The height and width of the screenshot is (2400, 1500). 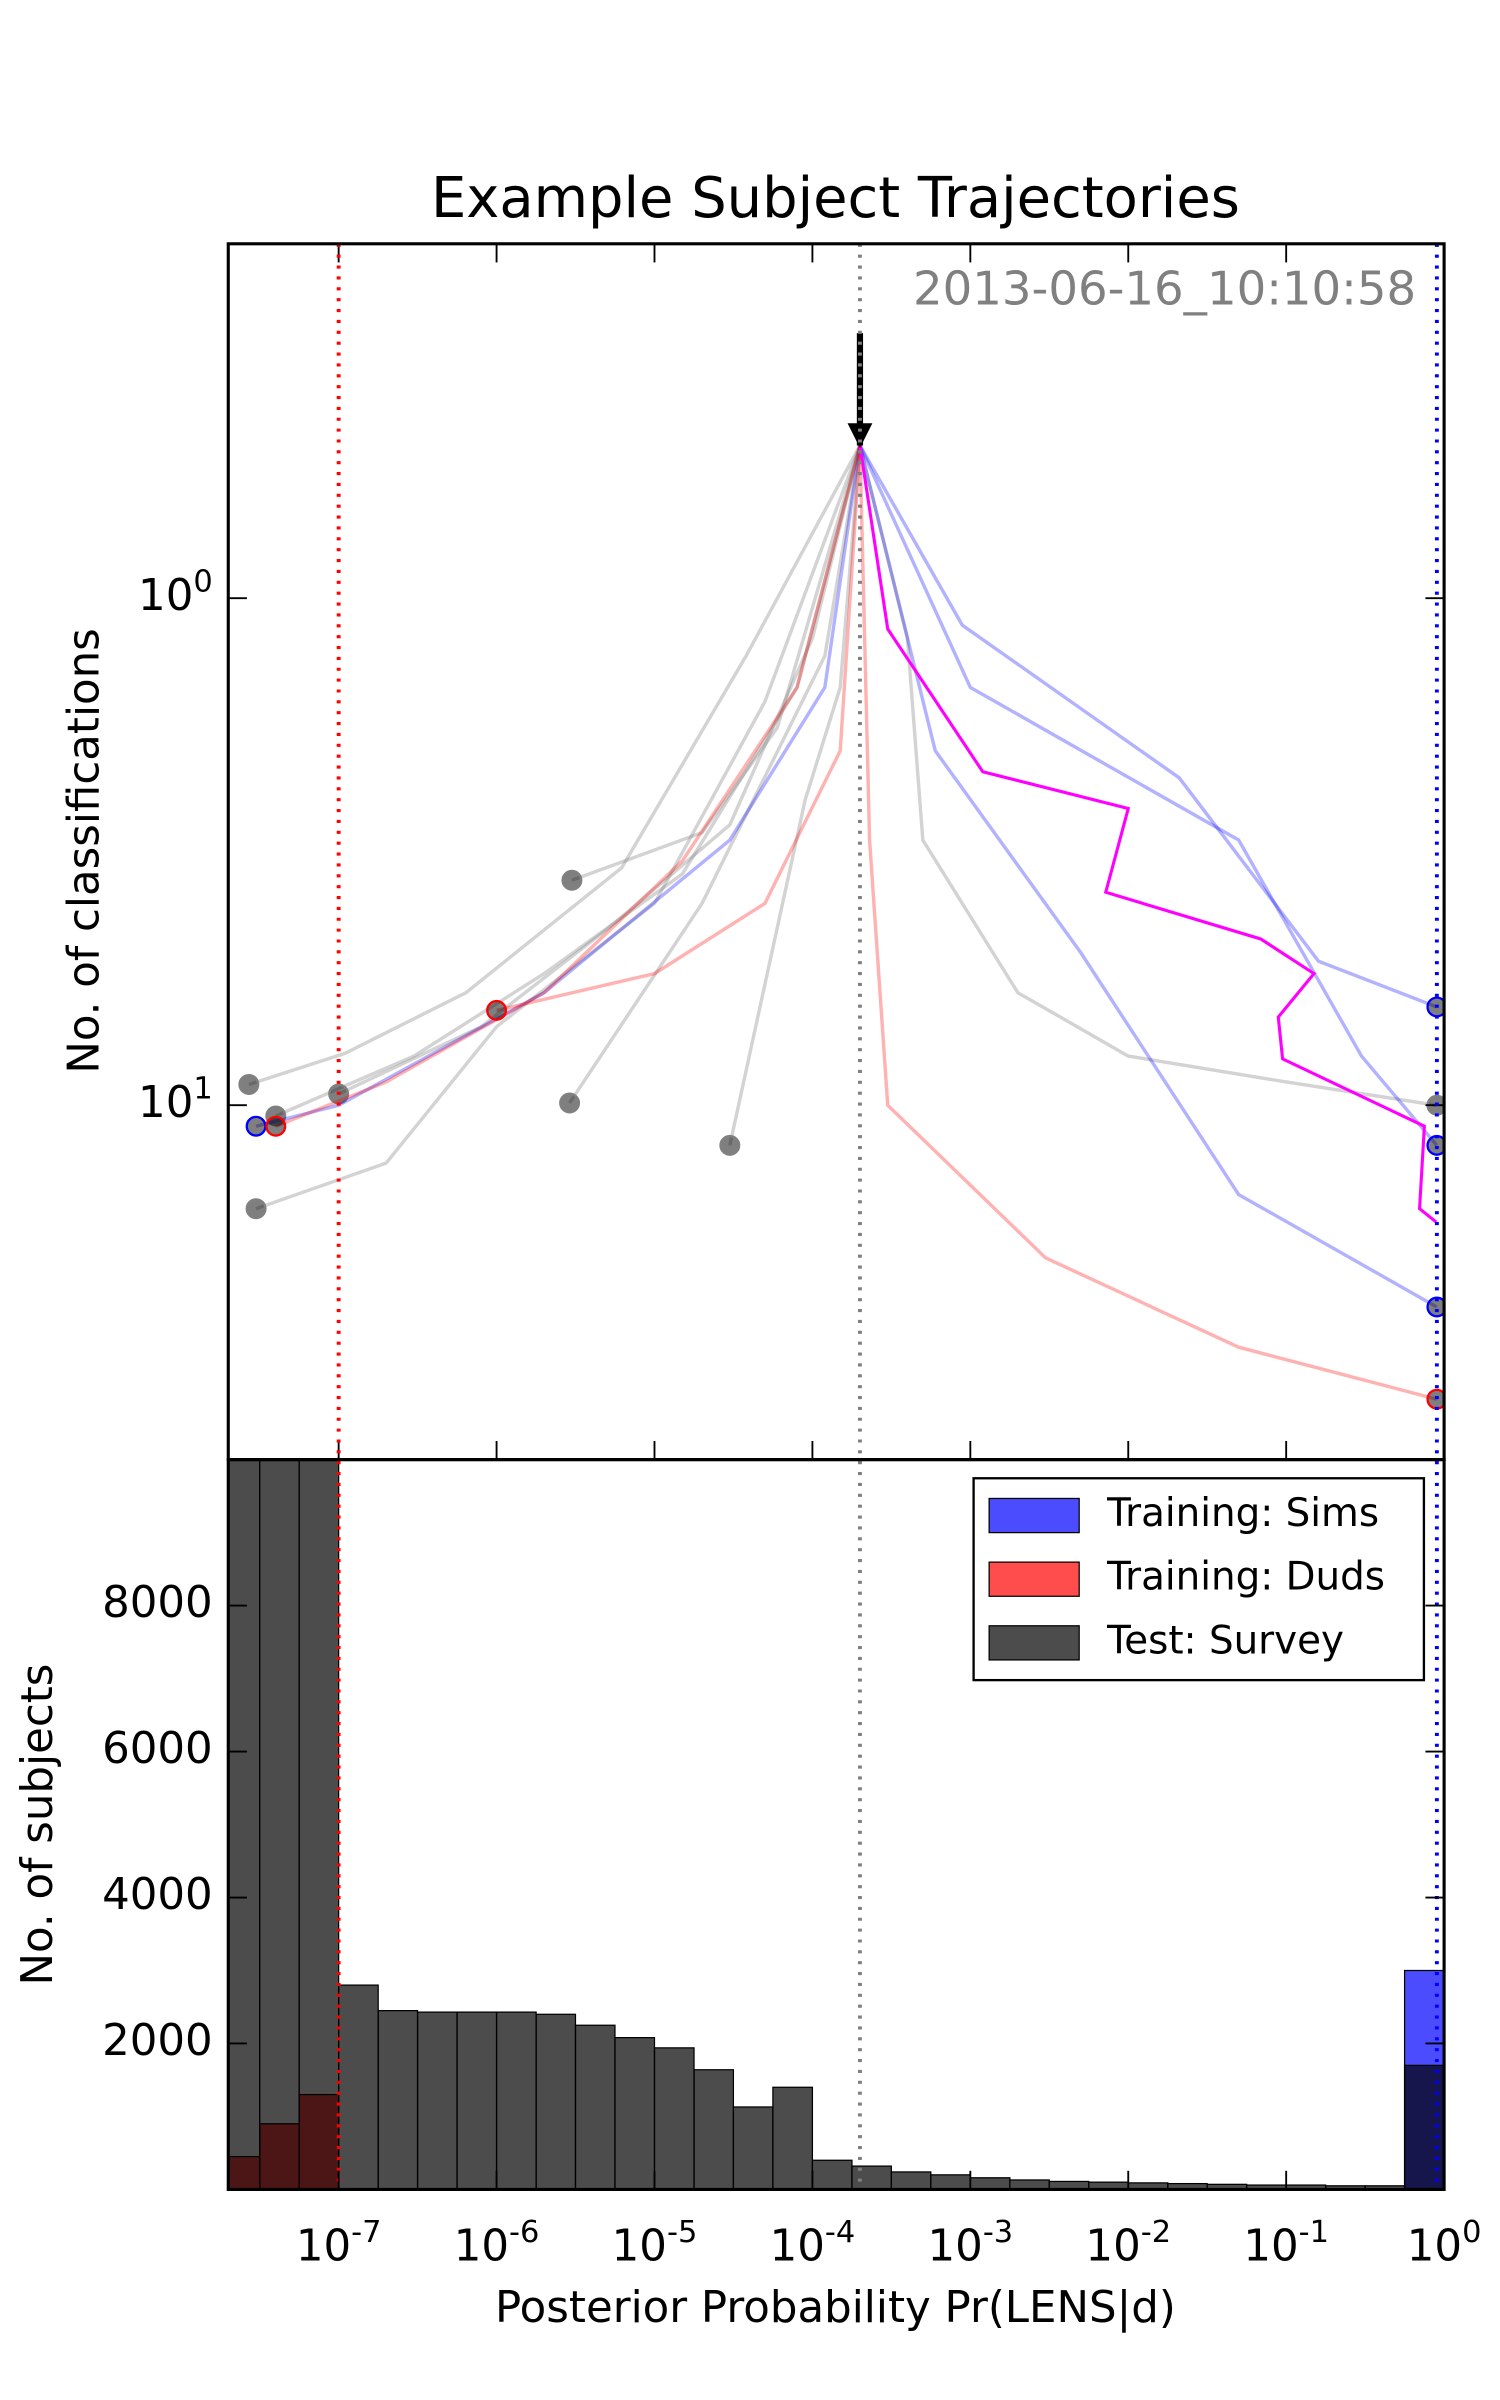 I want to click on y-tick-label: 4000, so click(x=157, y=1895).